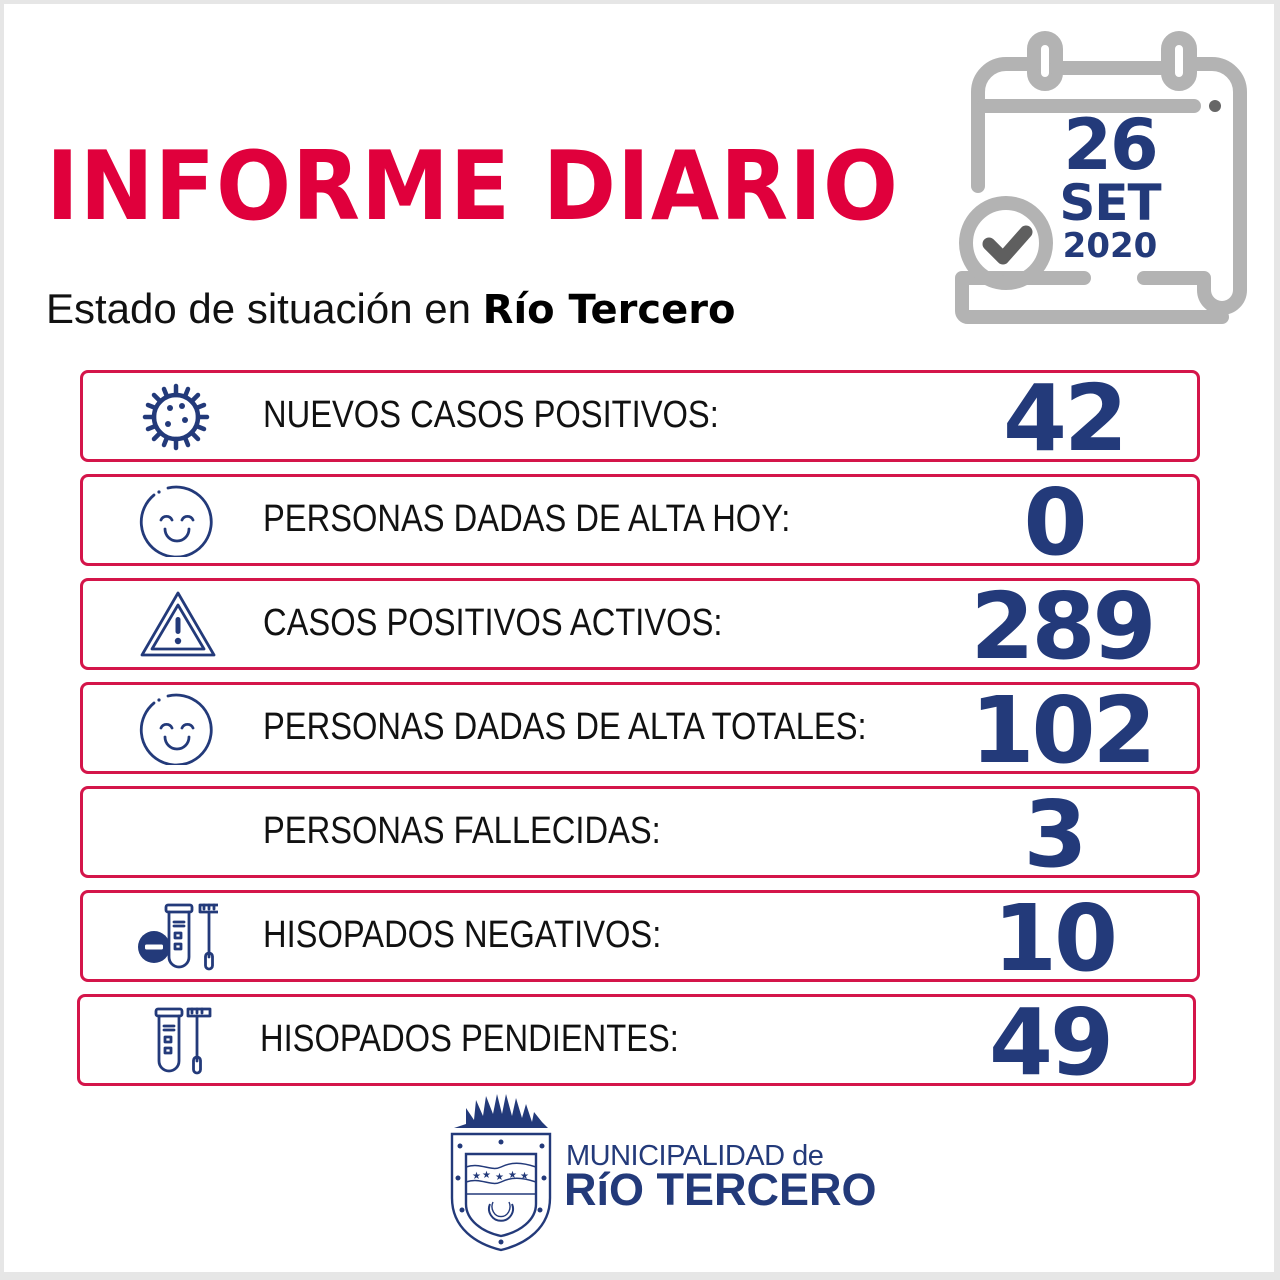 This screenshot has width=1280, height=1280. What do you see at coordinates (1063, 730) in the screenshot?
I see `stat-value: 102` at bounding box center [1063, 730].